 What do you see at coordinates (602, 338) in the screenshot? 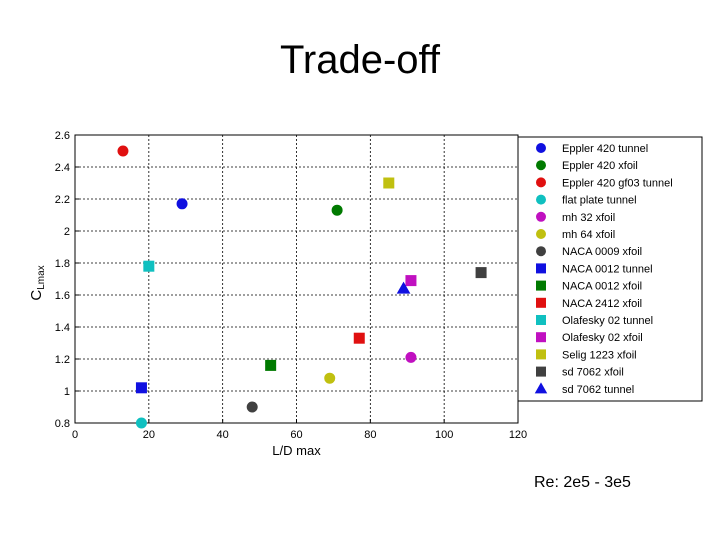
I see `legend-entry: Olafesky 02 xfoil` at bounding box center [602, 338].